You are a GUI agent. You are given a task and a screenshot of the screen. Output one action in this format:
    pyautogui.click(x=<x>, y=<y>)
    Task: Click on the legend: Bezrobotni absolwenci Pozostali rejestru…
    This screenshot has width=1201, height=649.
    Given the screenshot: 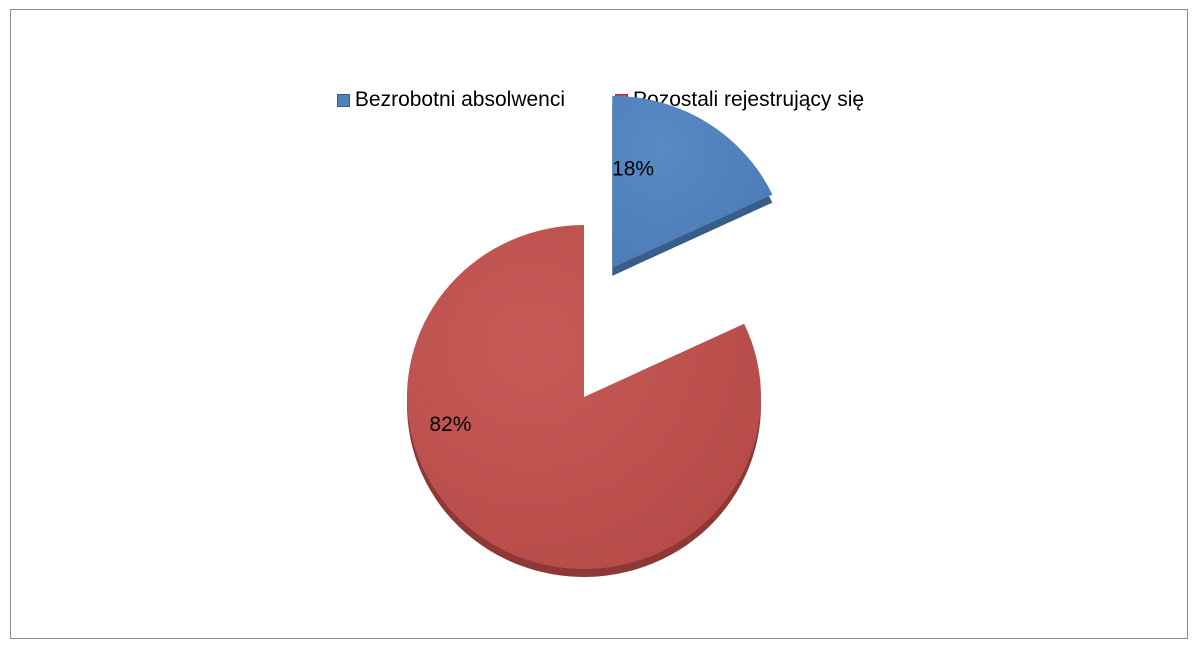 What is the action you would take?
    pyautogui.click(x=600, y=100)
    